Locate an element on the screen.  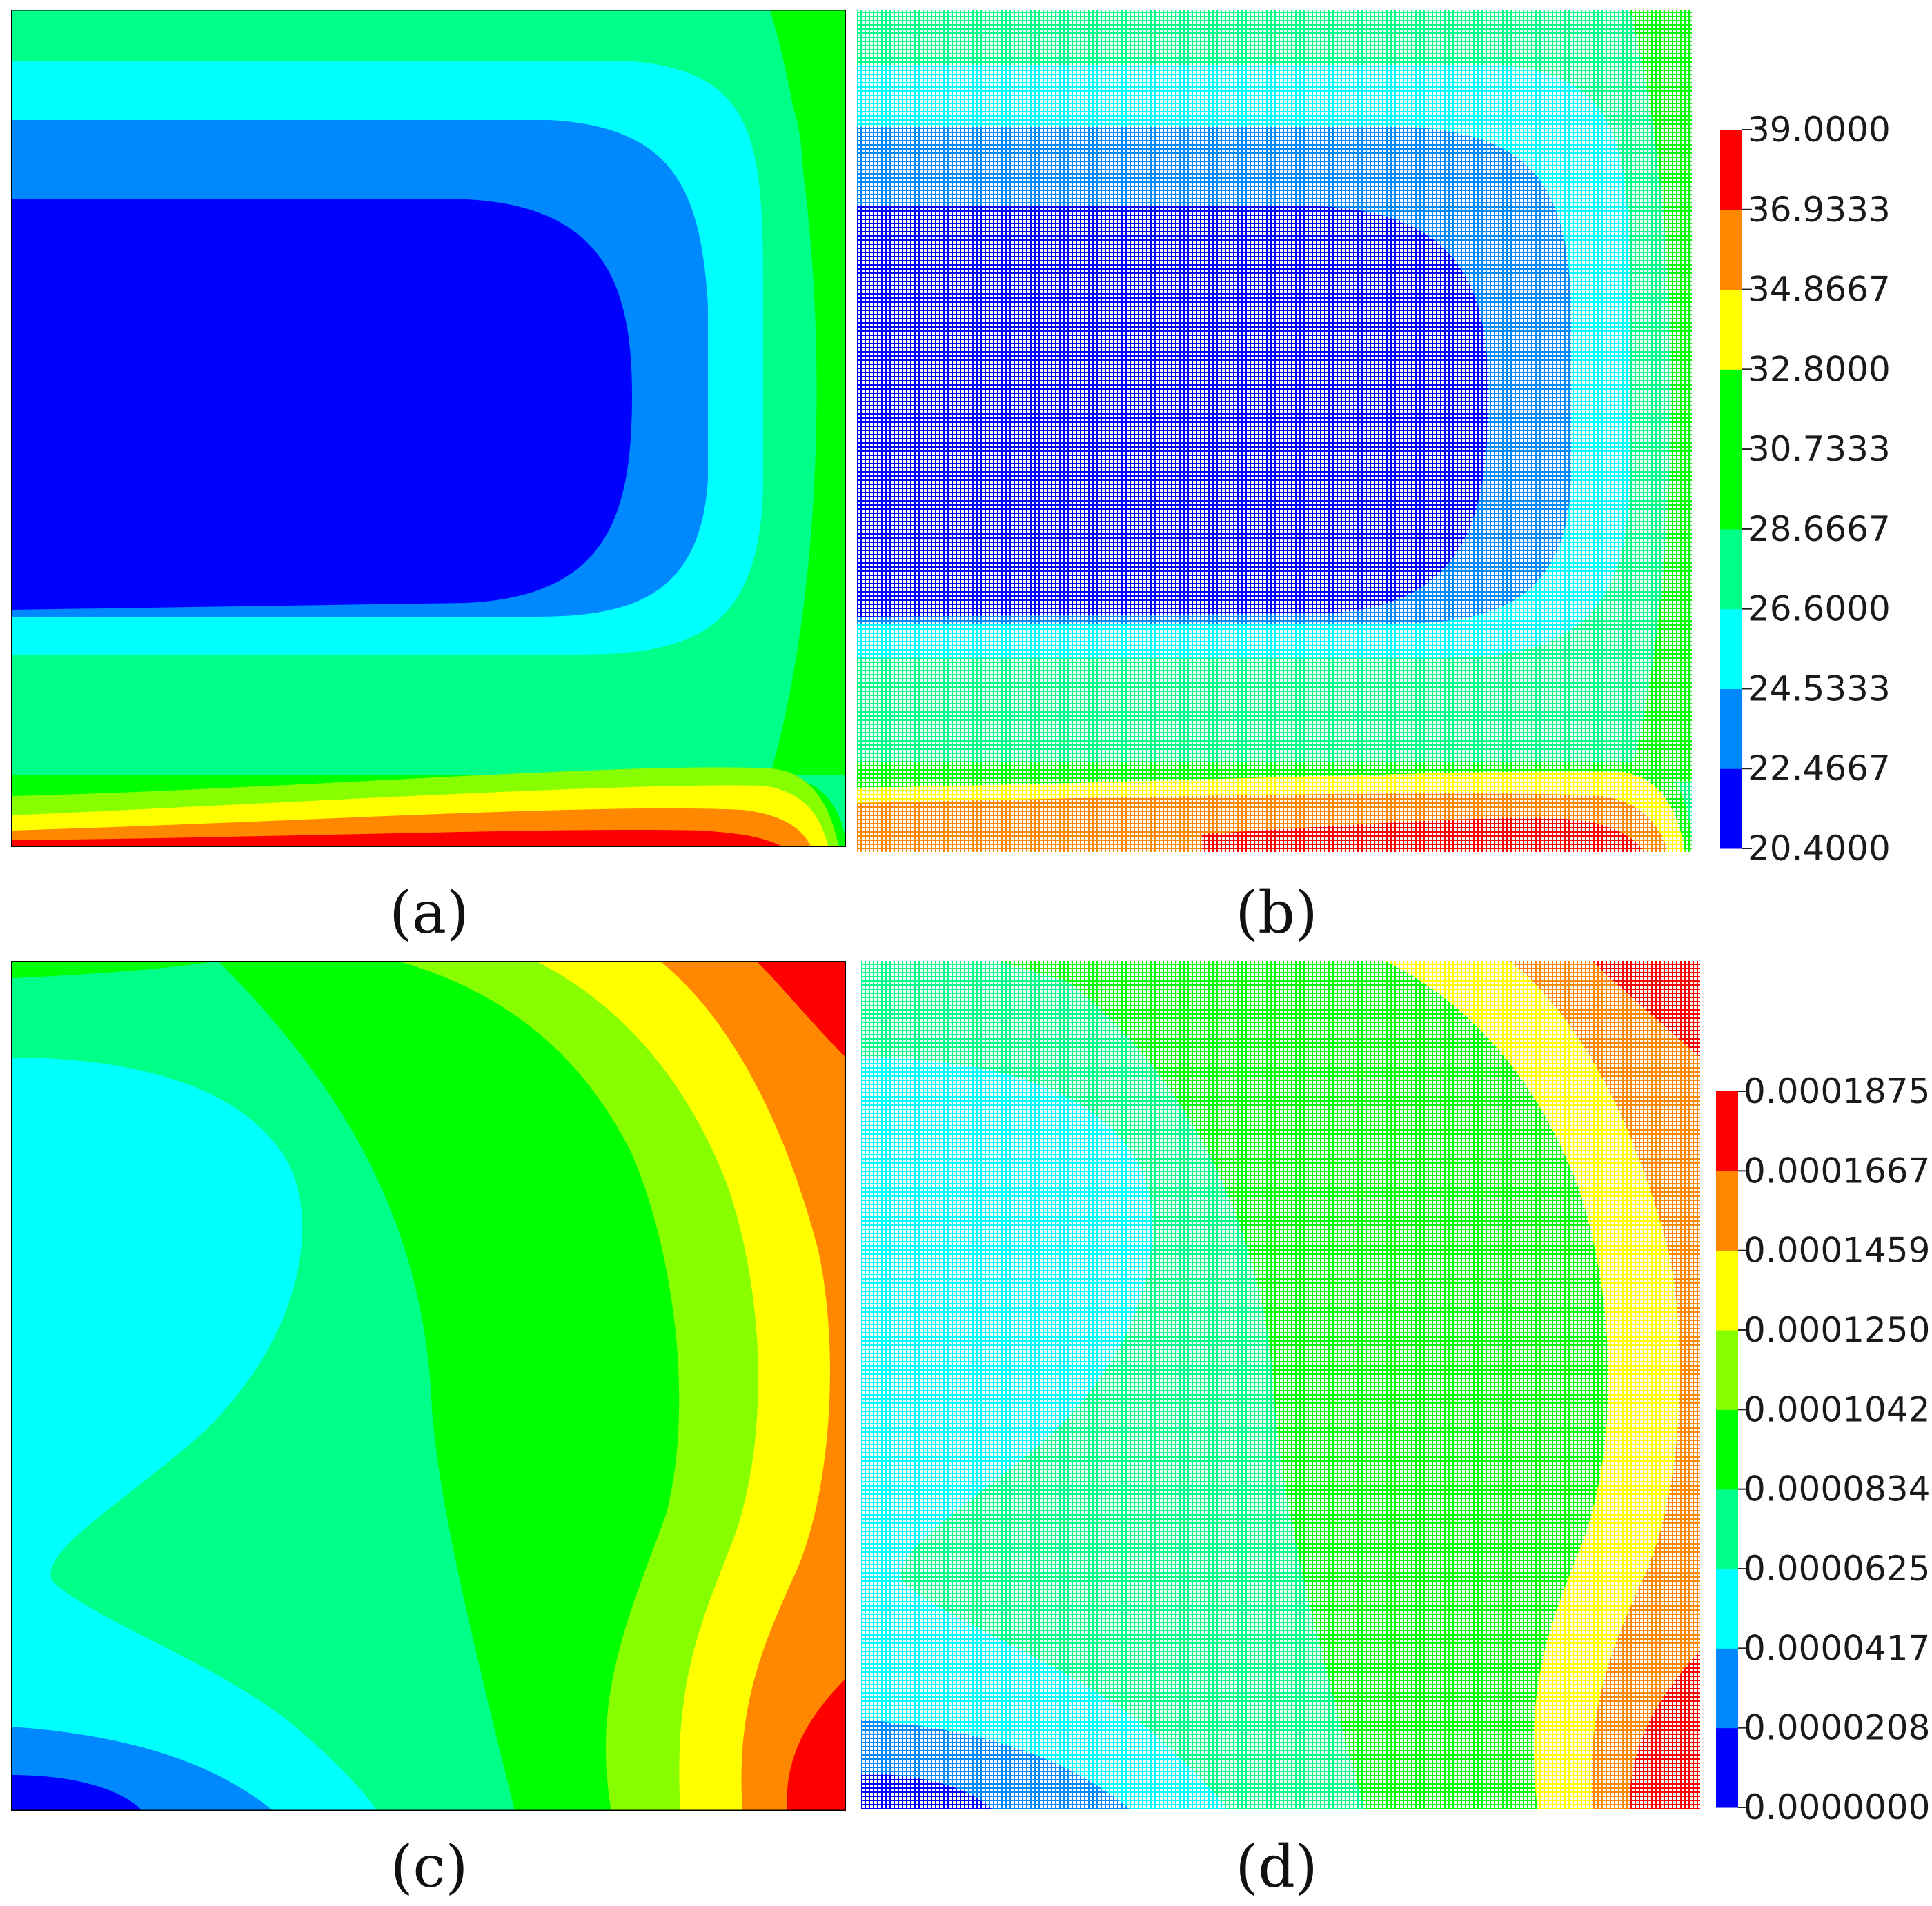
vel-colorbar-tick-label-2: 0.0001459 is located at coordinates (1837, 1251).